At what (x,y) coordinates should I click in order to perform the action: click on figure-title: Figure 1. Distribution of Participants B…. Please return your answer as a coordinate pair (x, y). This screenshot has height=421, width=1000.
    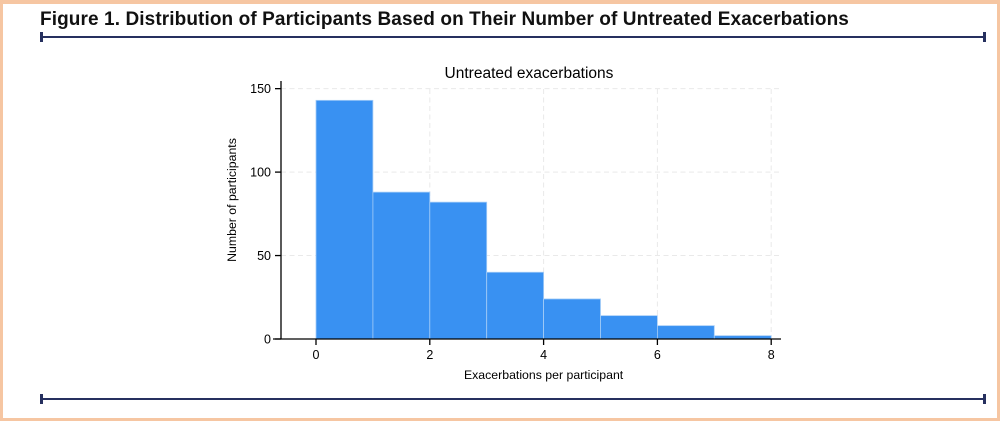
    Looking at the image, I should click on (444, 19).